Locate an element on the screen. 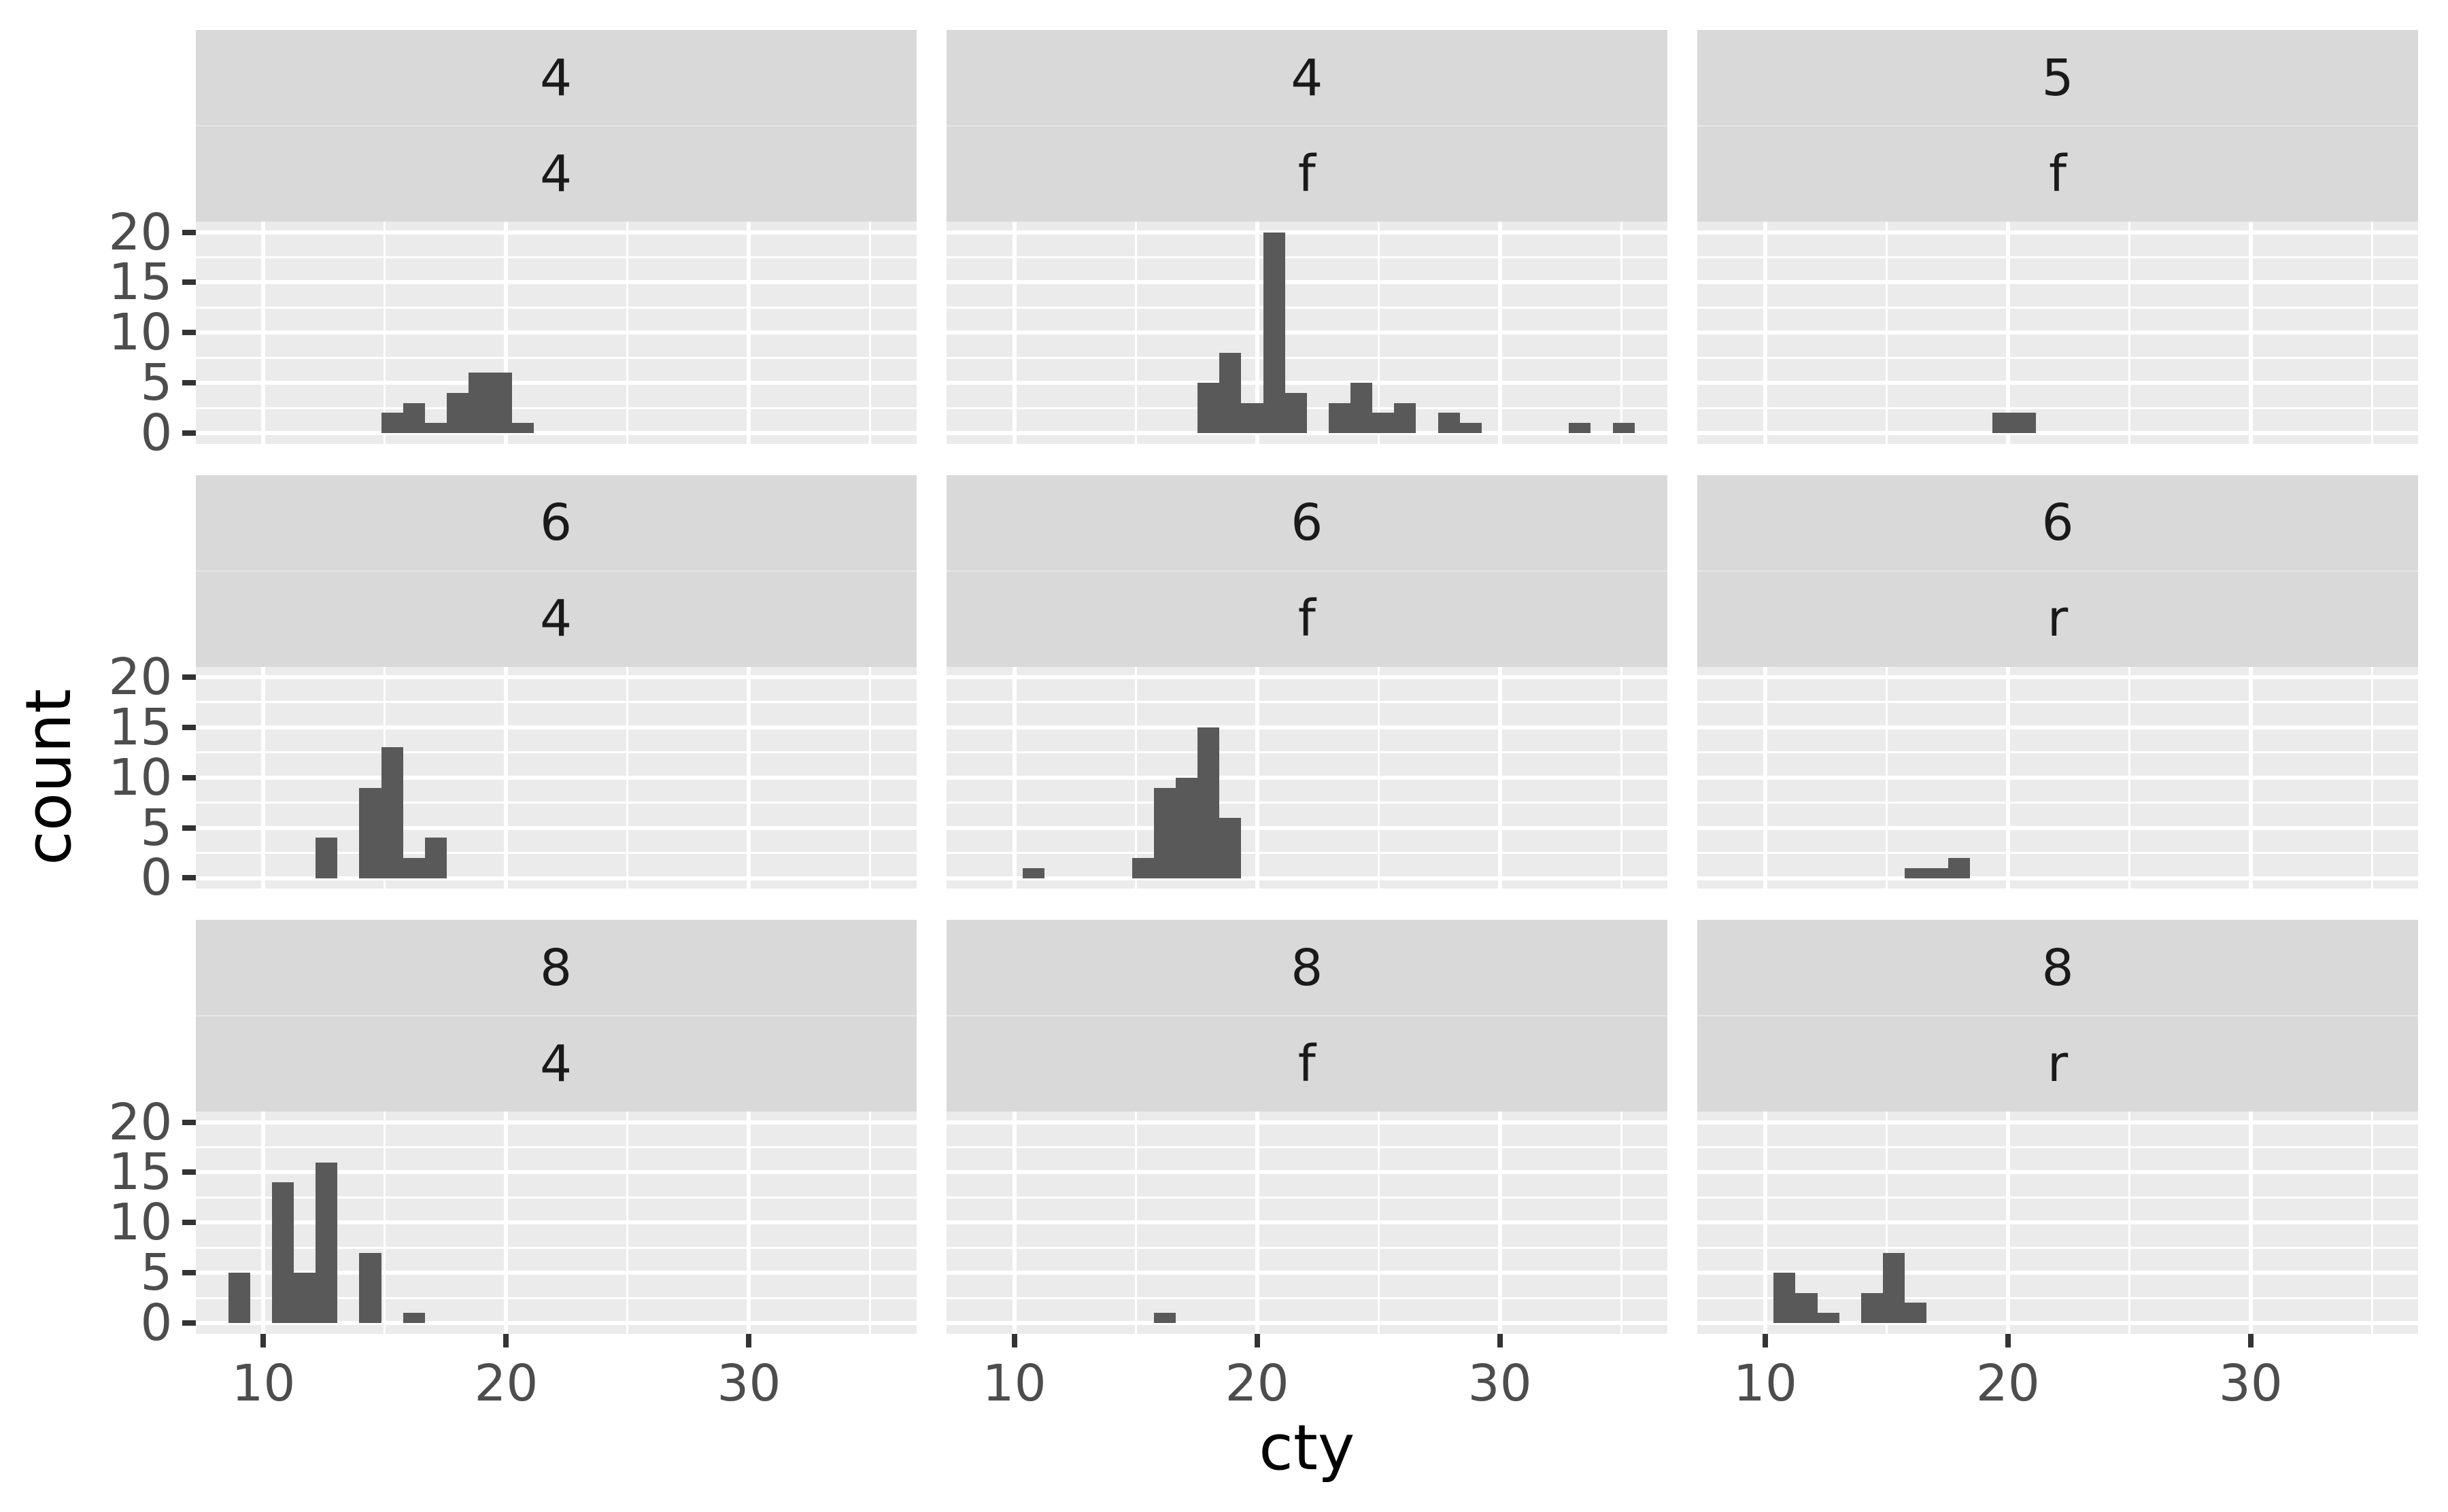  histogram-bar-cty15 is located at coordinates (392, 812).